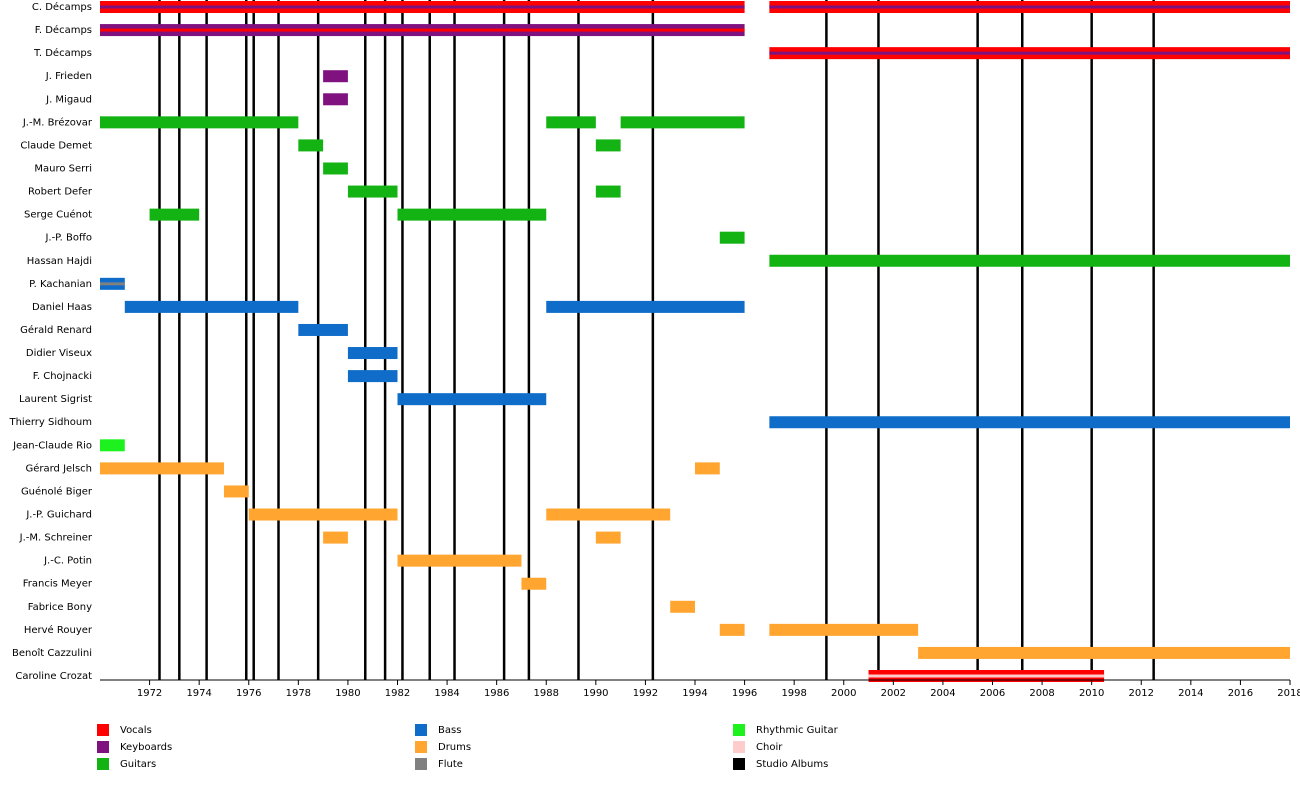 Image resolution: width=1300 pixels, height=800 pixels. I want to click on member-label: J.-P. Guichard, so click(58, 515).